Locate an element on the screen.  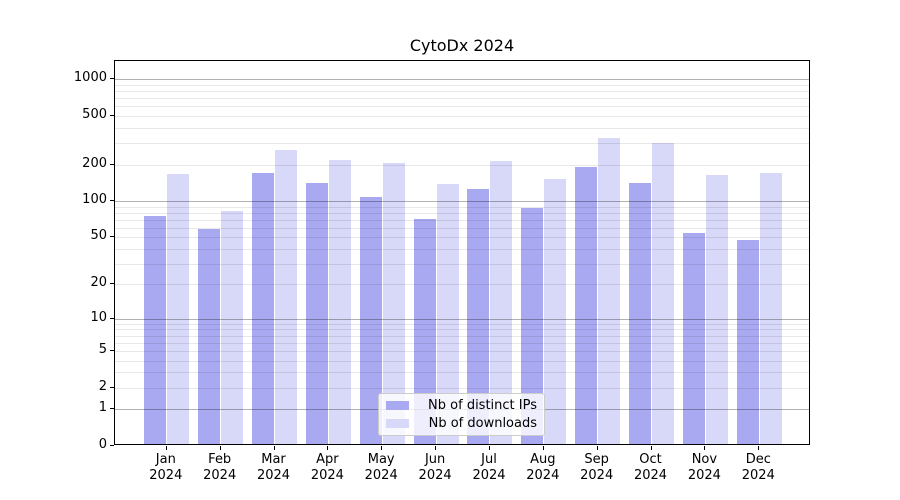
y-tick-label: 10 is located at coordinates (98, 317).